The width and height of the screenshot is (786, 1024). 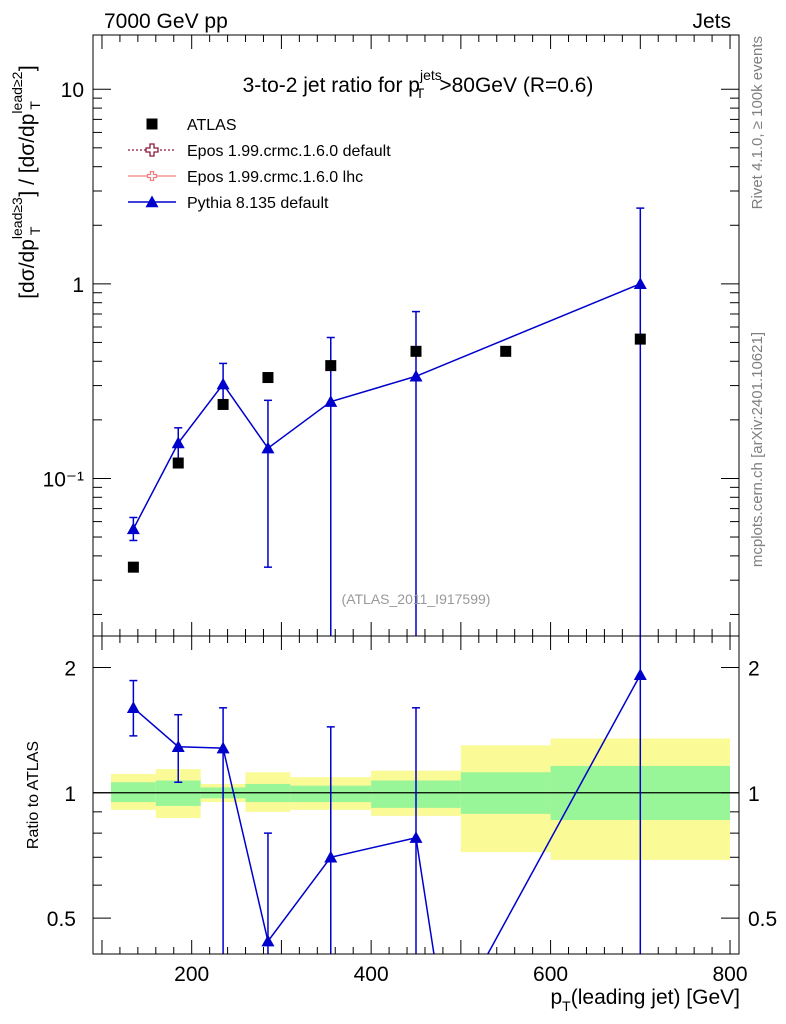 I want to click on legend-marker-pythia, so click(x=152, y=201).